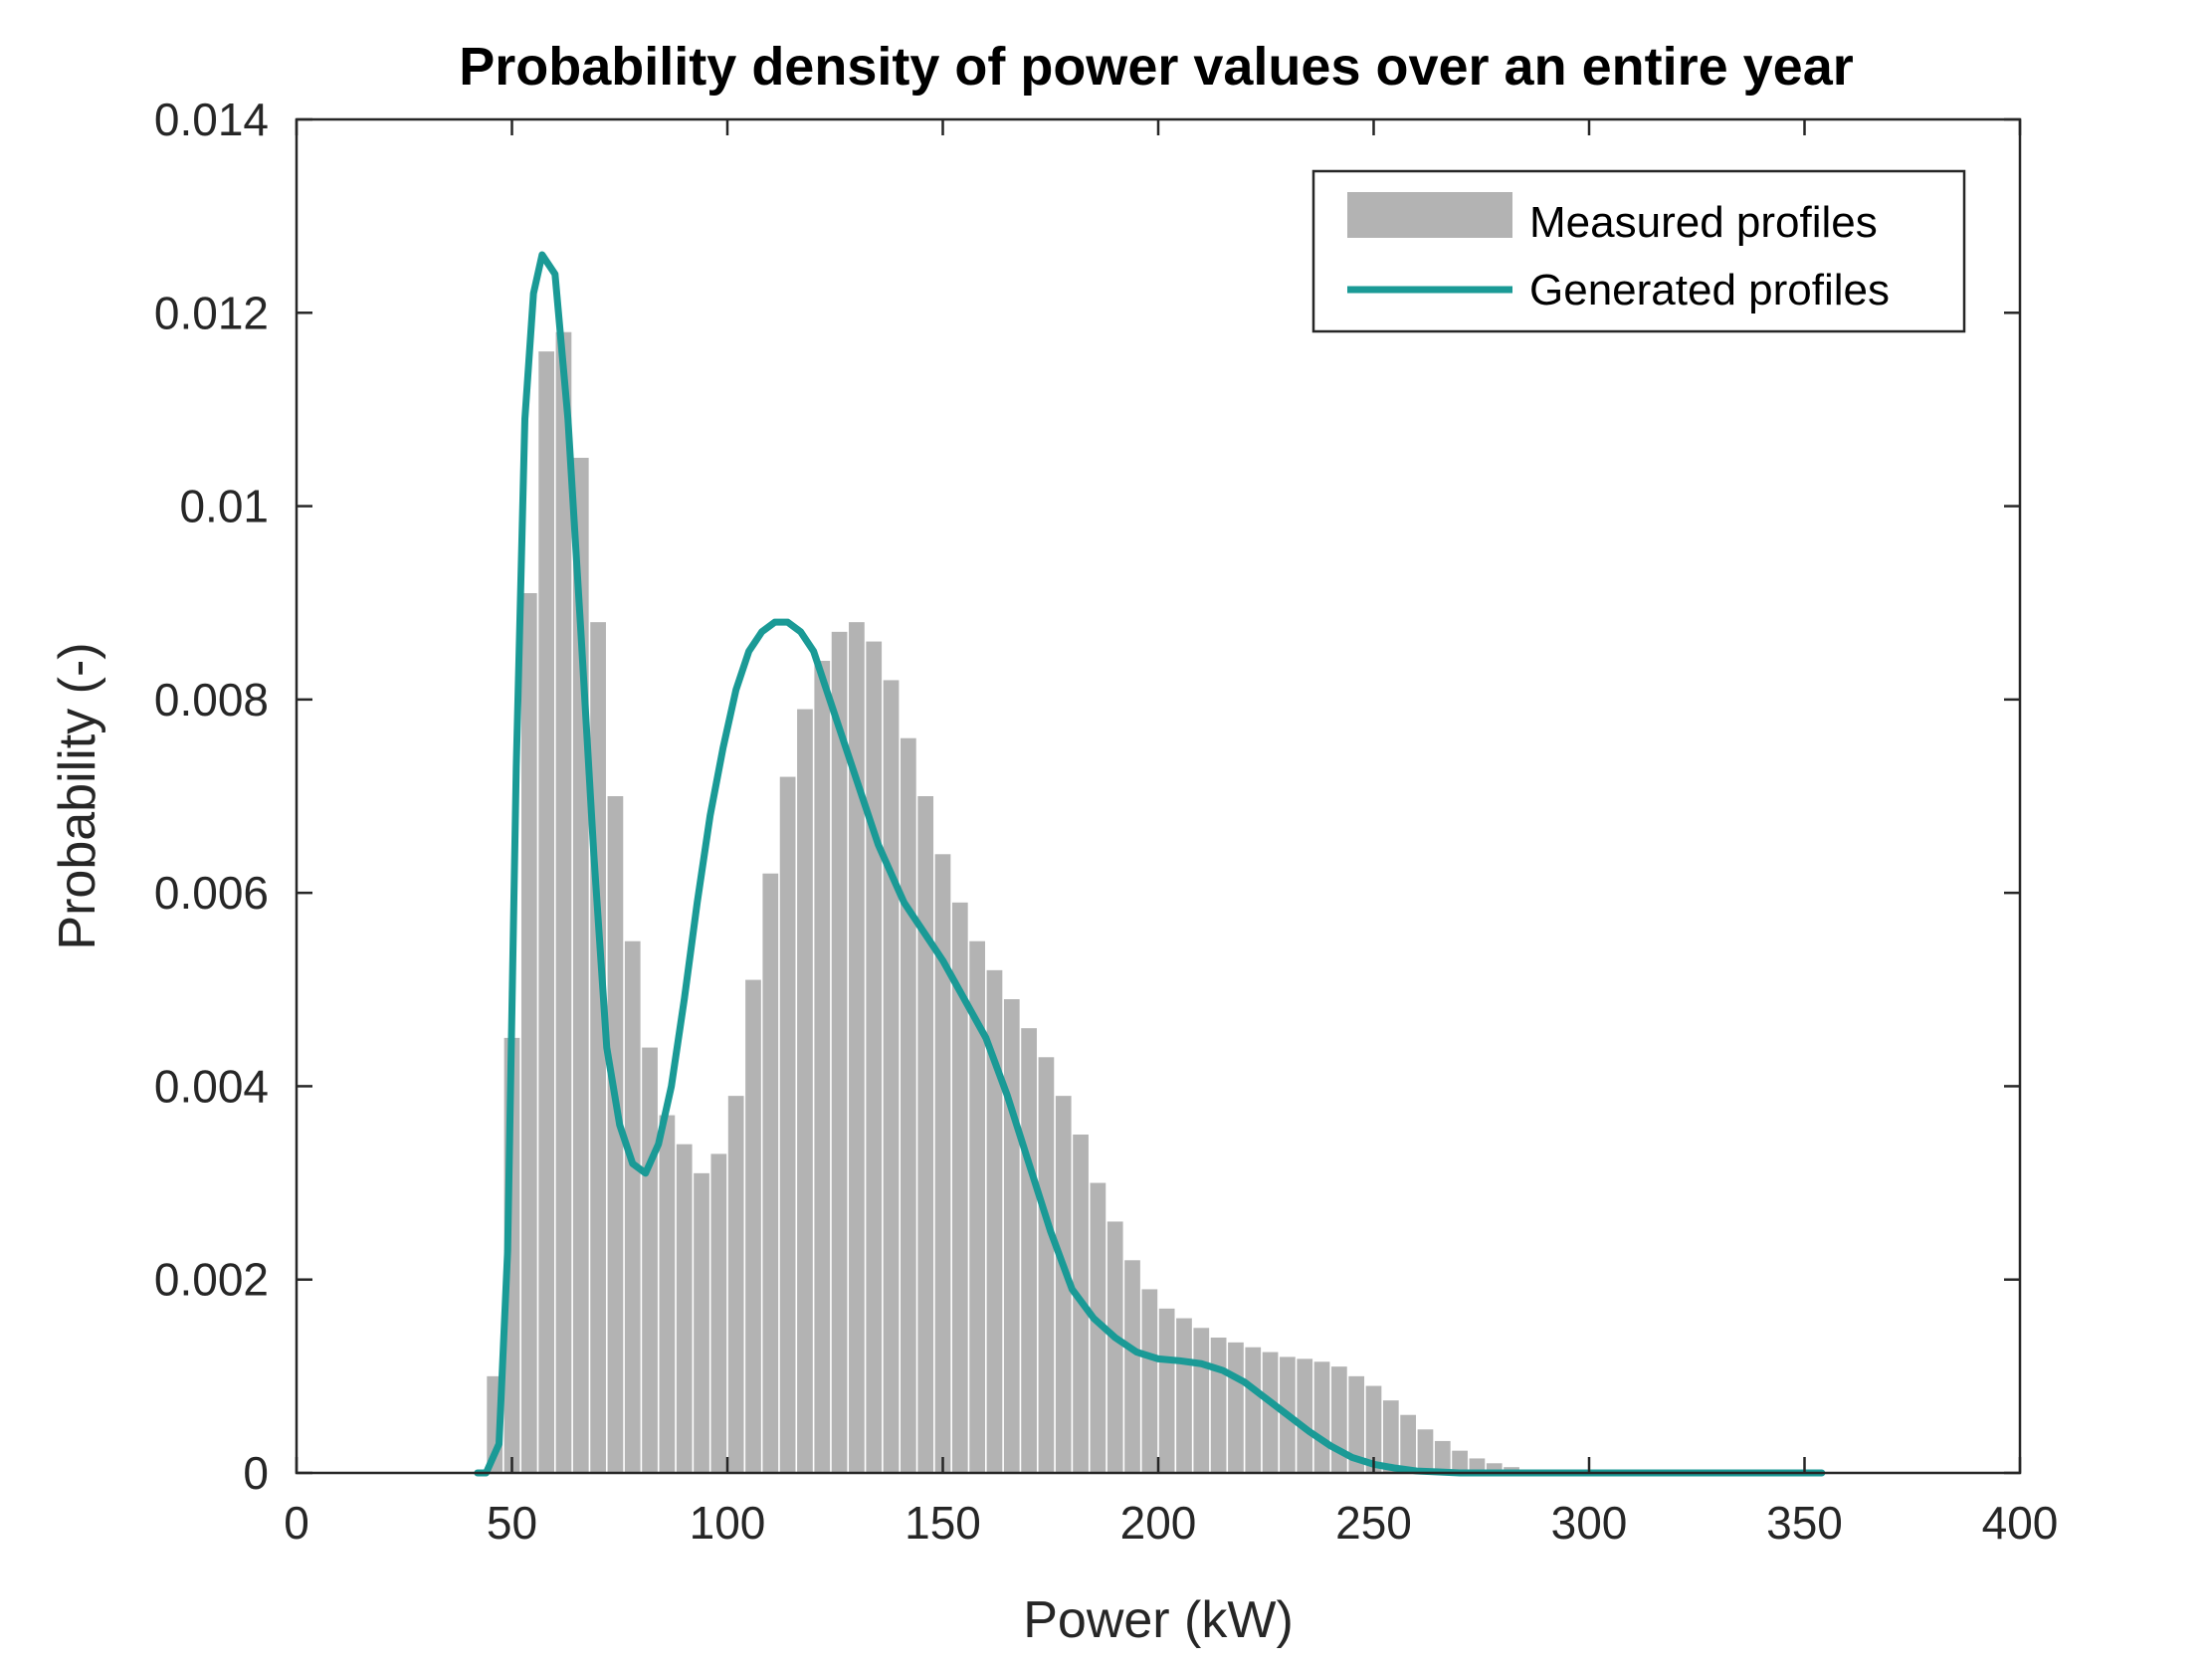  What do you see at coordinates (296, 1523) in the screenshot?
I see `x-tick-label: 0` at bounding box center [296, 1523].